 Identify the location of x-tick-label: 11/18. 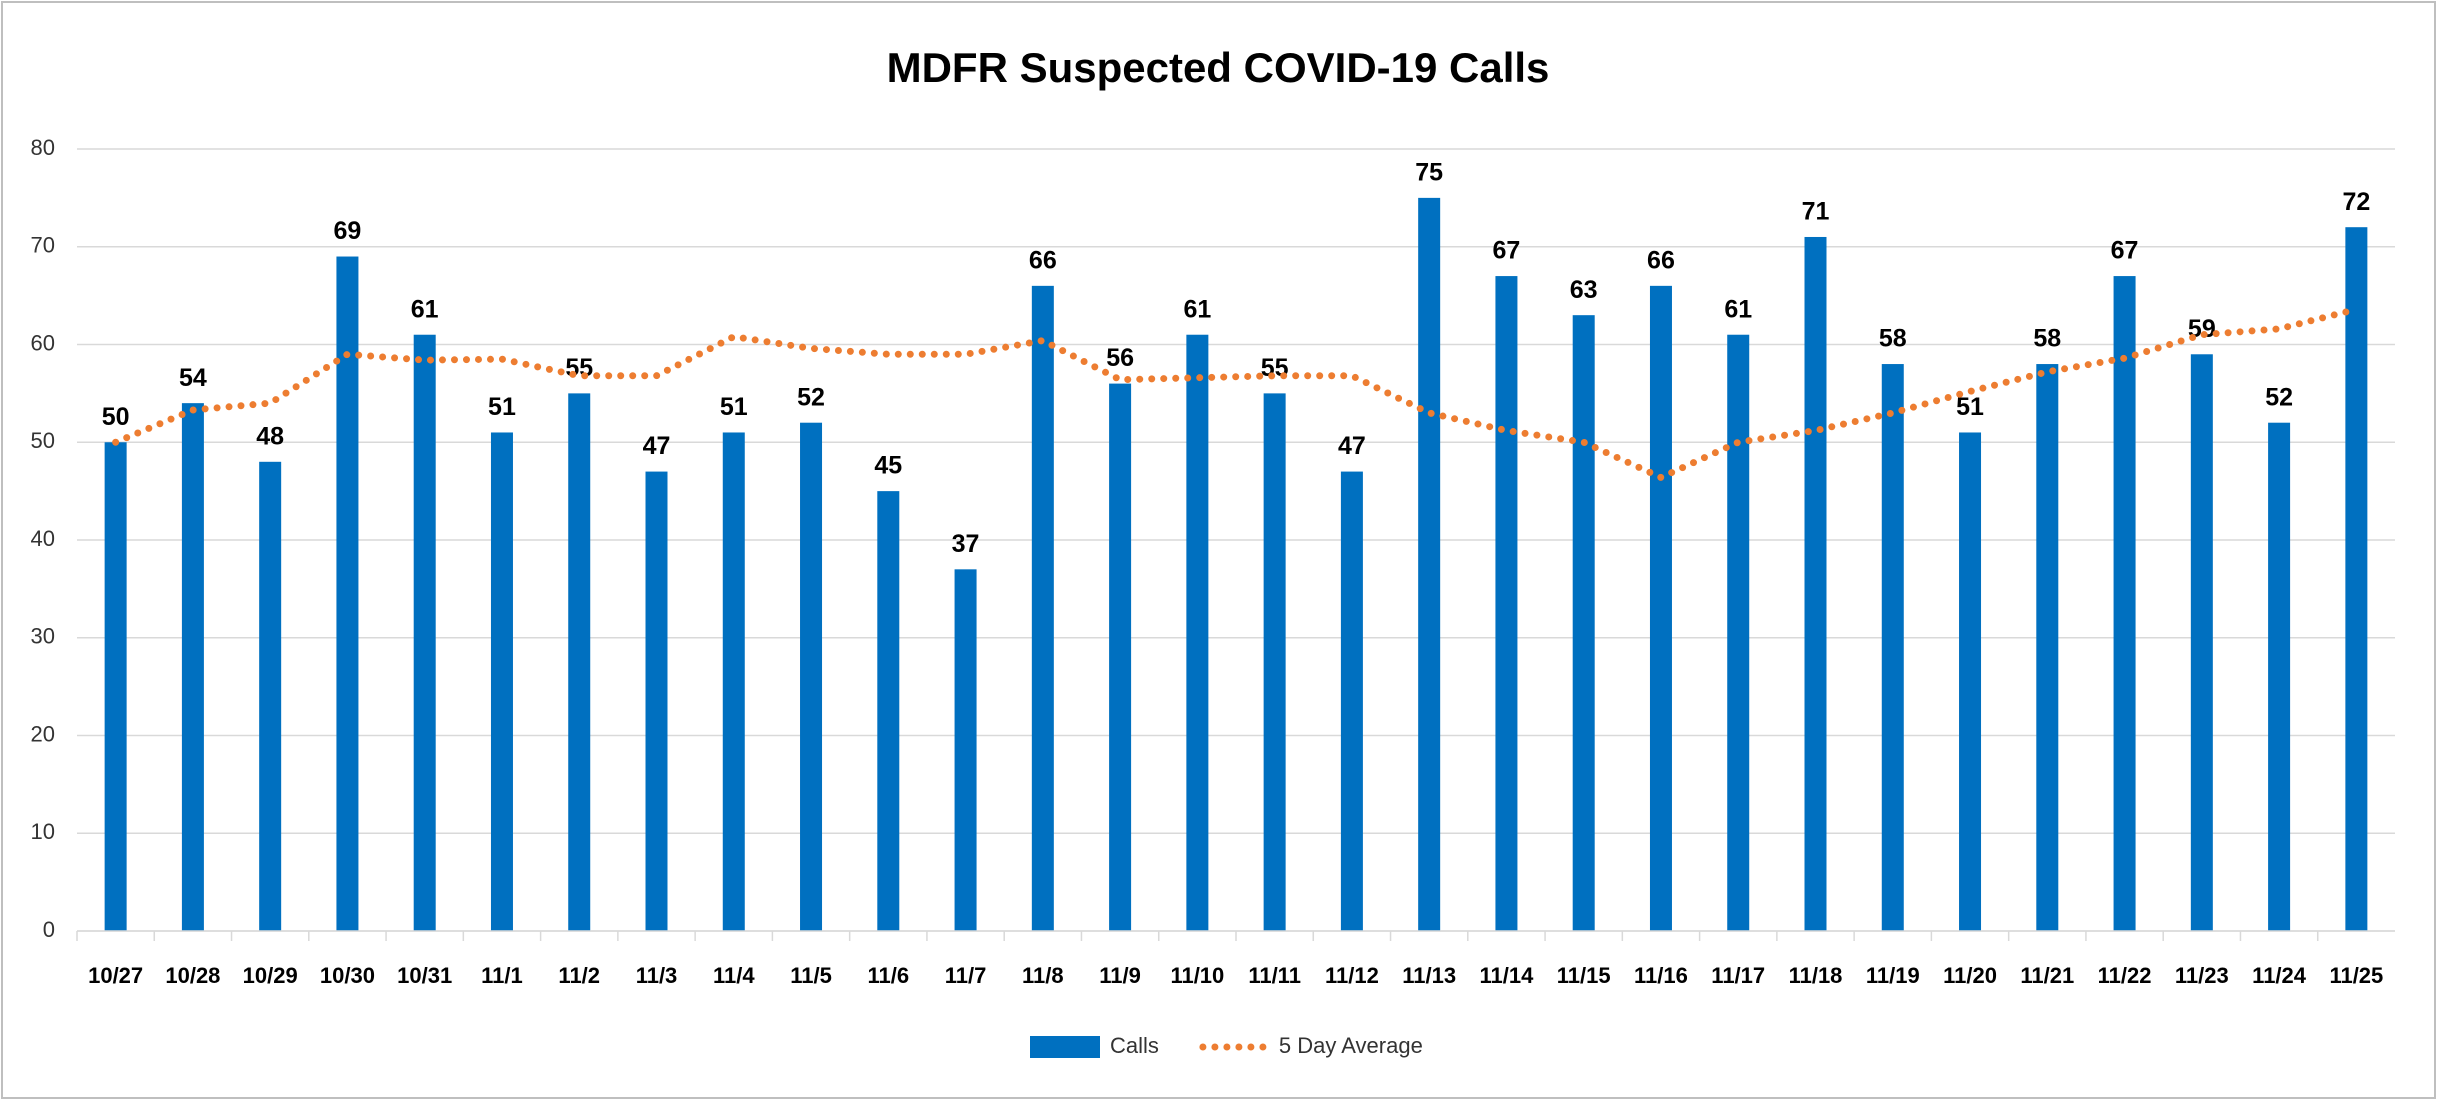
(1816, 975).